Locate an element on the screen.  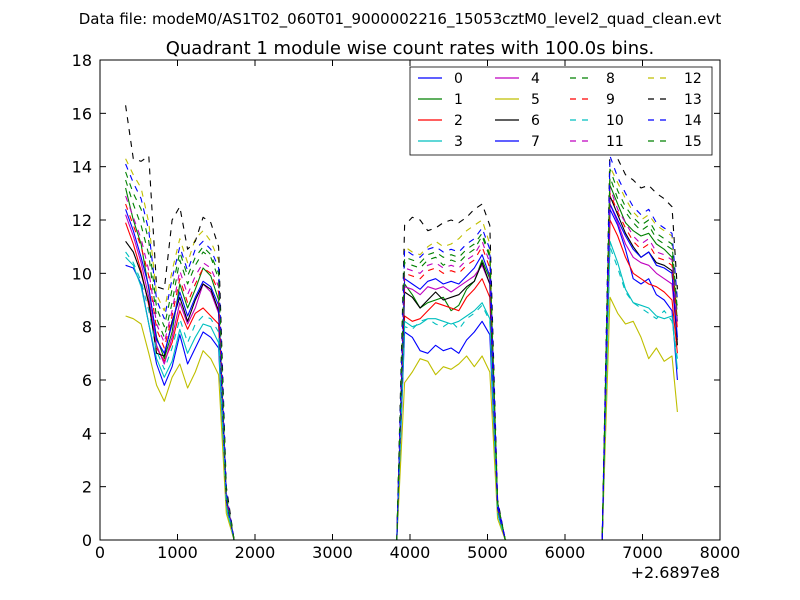
y-tick-label: 2 is located at coordinates (87, 487).